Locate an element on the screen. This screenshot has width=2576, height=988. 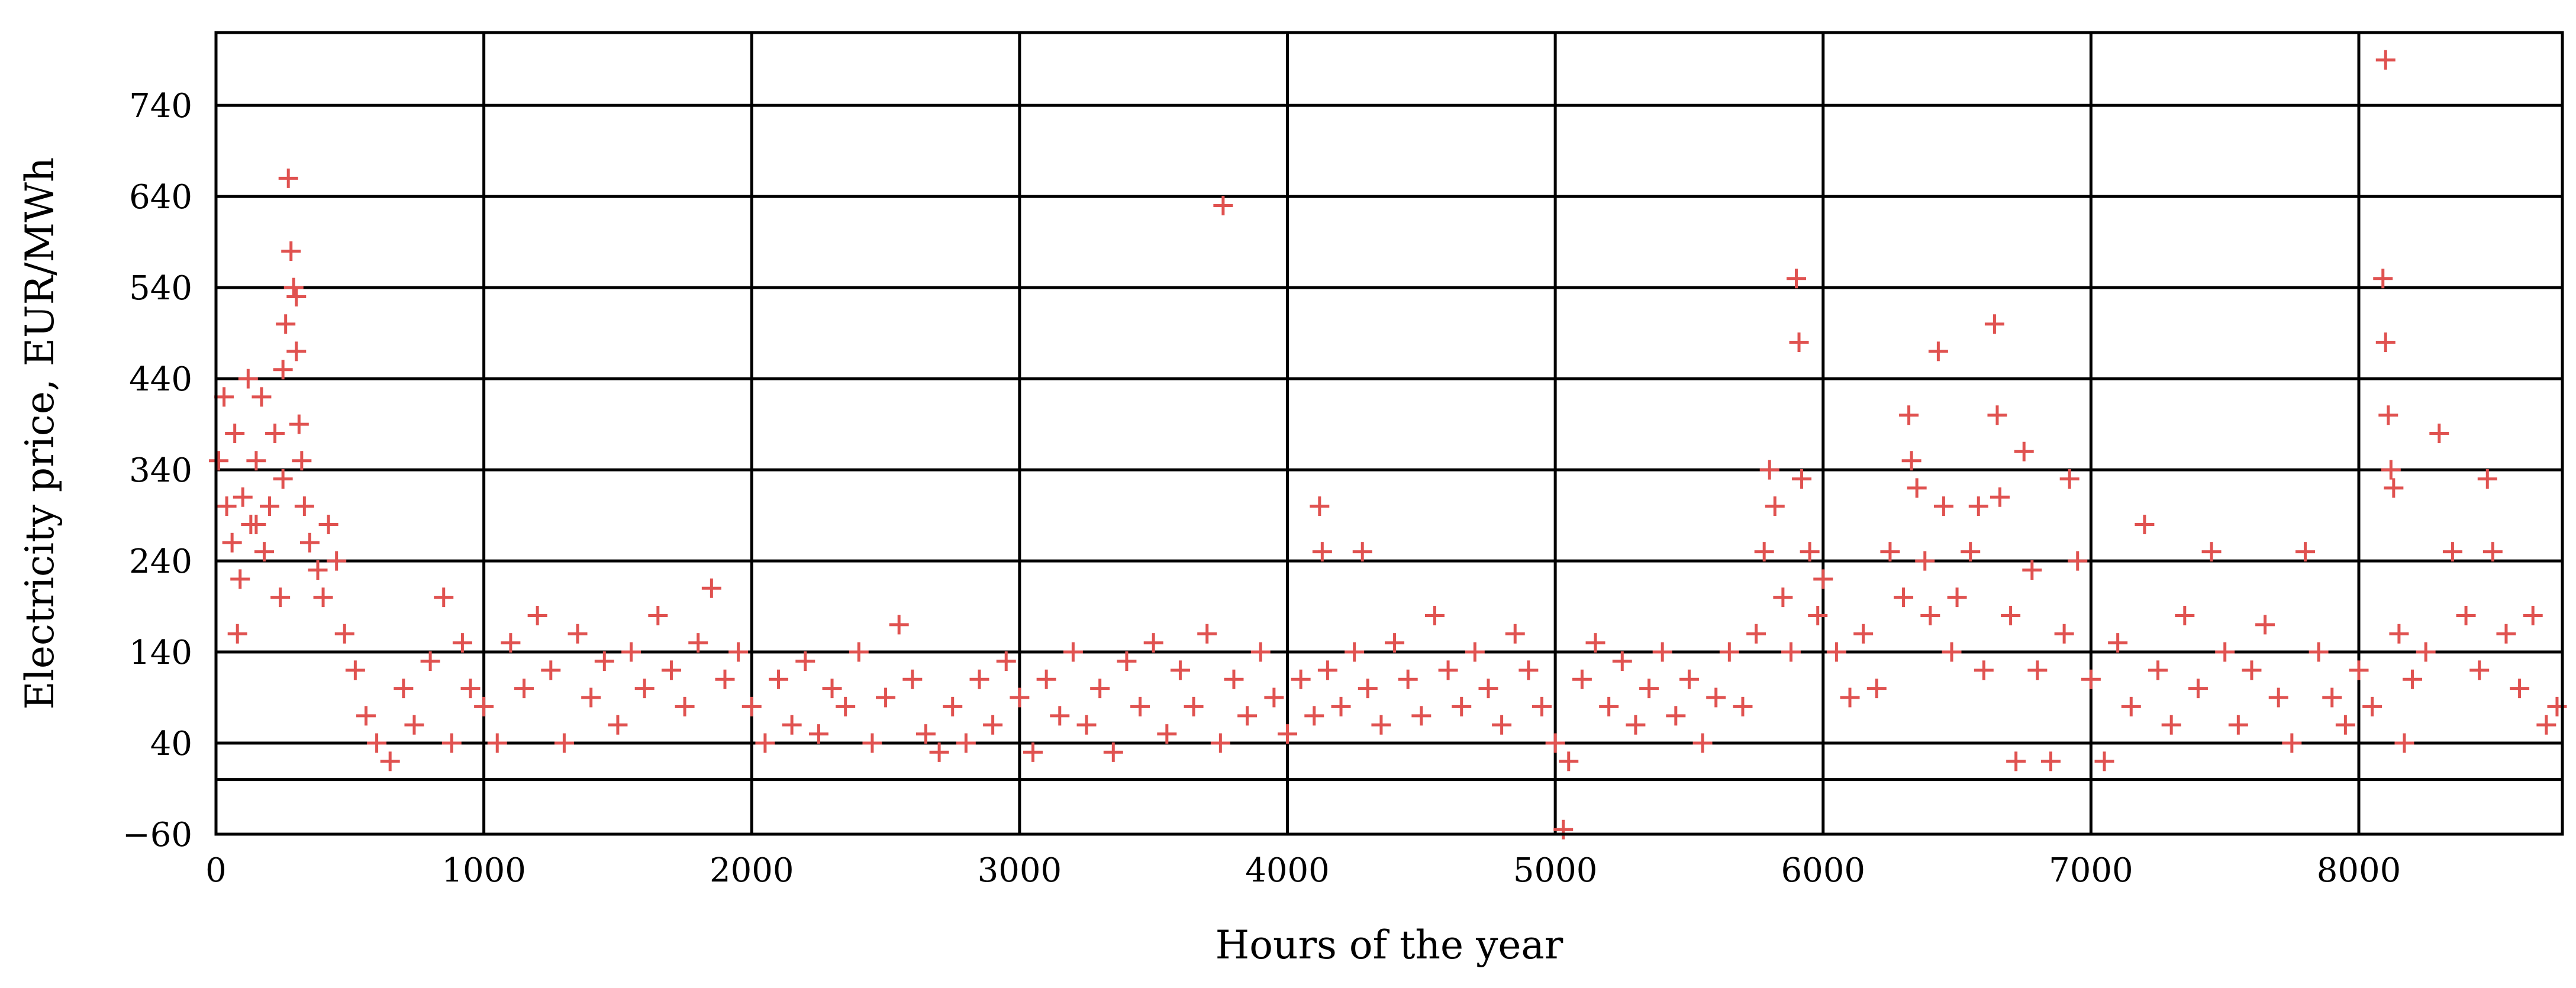
x-tick-label: 3000 is located at coordinates (1020, 870).